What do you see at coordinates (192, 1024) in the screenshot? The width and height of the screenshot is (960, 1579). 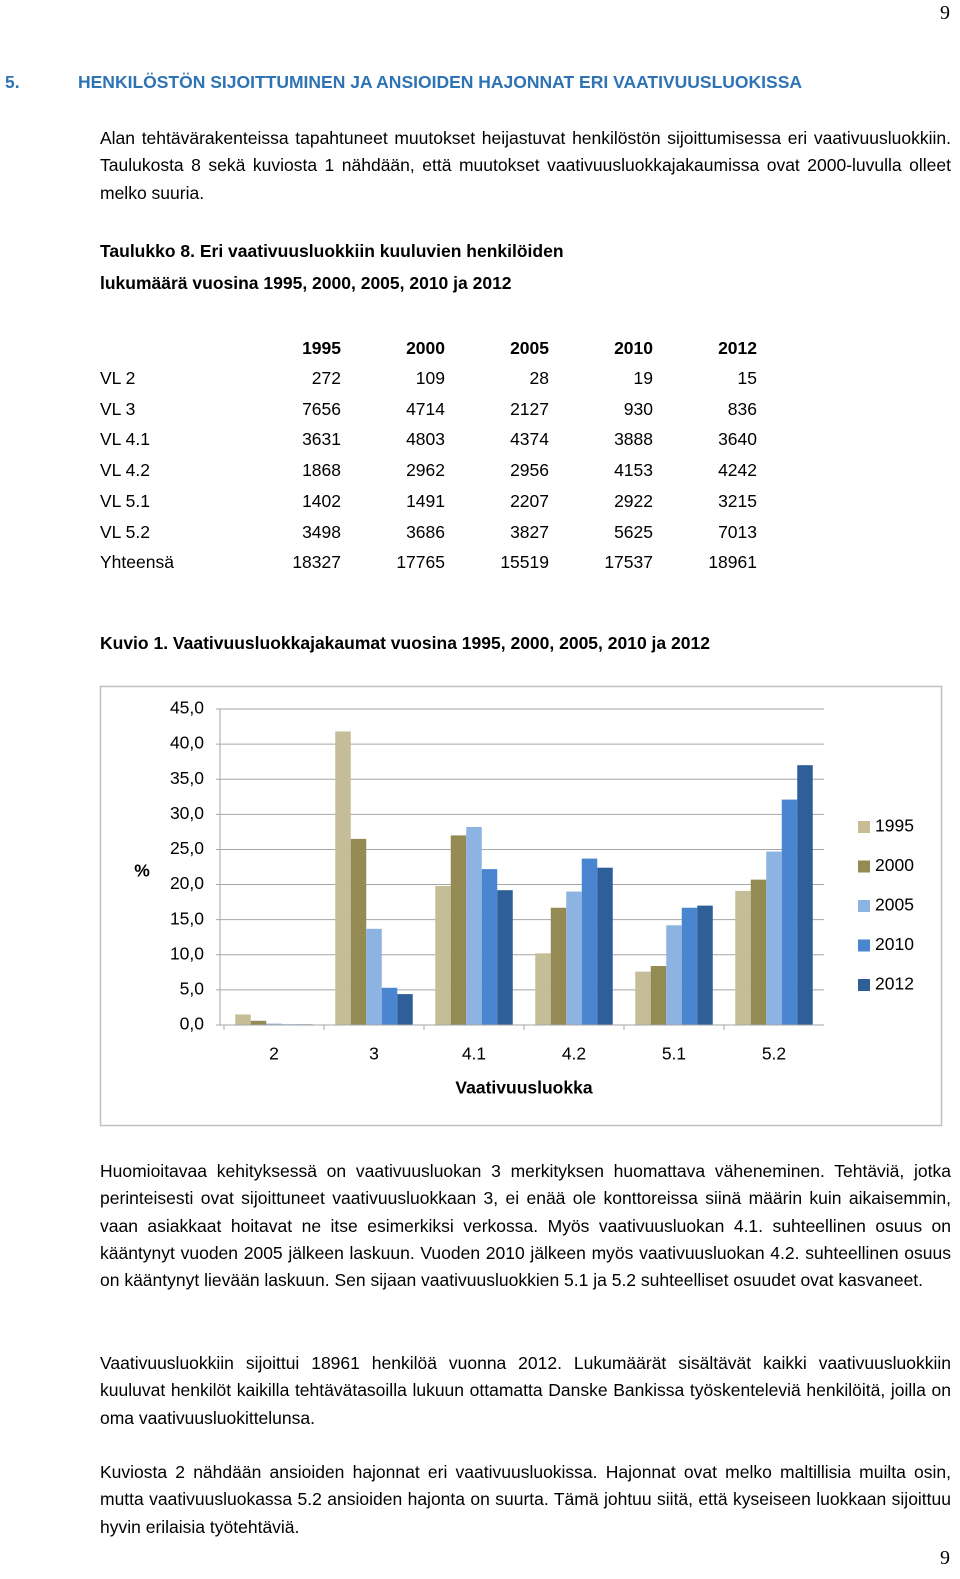 I see `y-tick-label: 0,0` at bounding box center [192, 1024].